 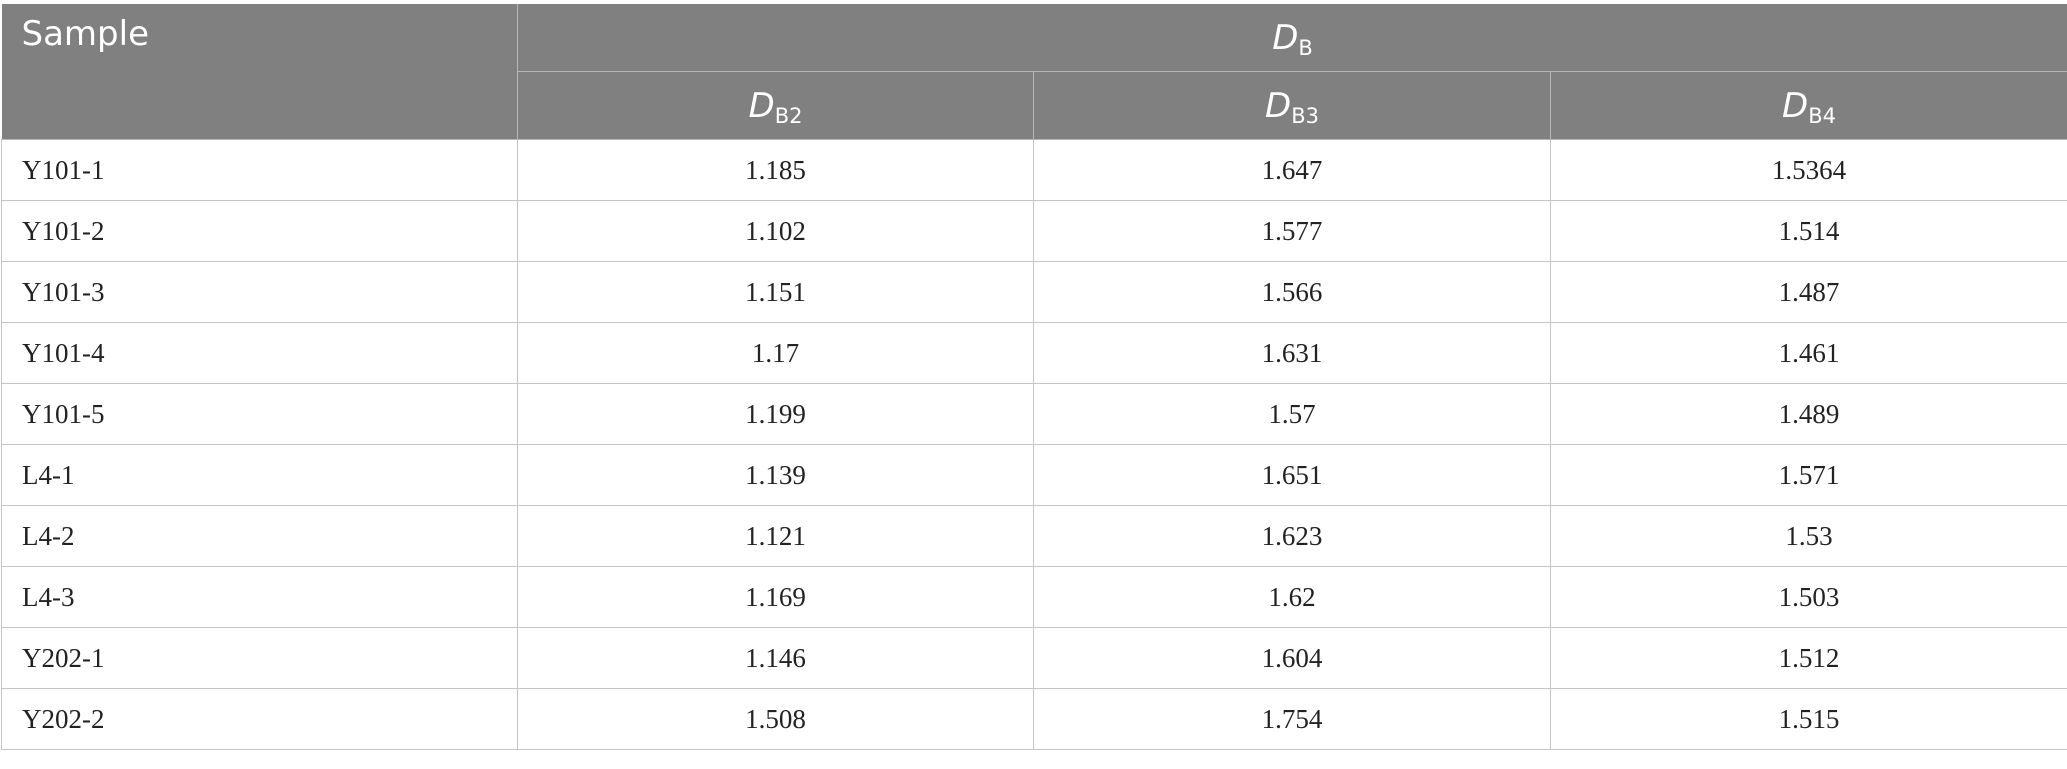 I want to click on table-row: Y101-1 1.185 1.647 1.5364, so click(x=1034, y=170).